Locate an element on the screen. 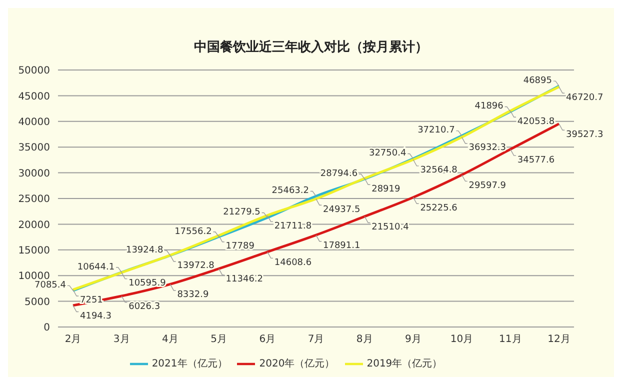  data-label: 10644.1 is located at coordinates (96, 267).